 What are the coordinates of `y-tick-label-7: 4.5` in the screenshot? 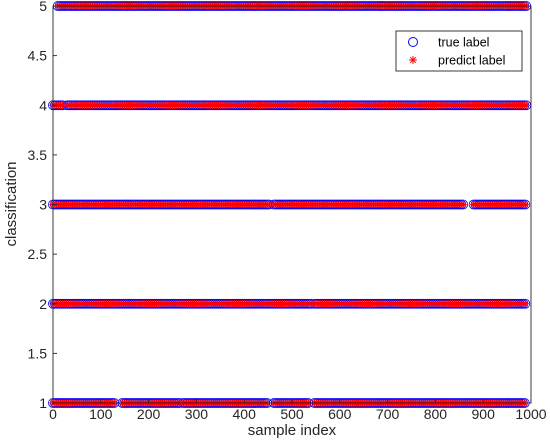 It's located at (38, 56).